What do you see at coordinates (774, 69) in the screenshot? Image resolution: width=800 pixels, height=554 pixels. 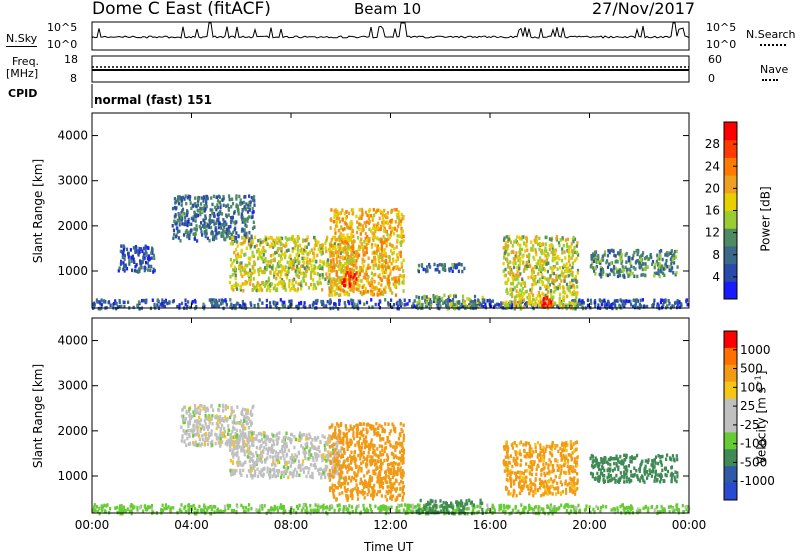 I see `nave-label: Nave` at bounding box center [774, 69].